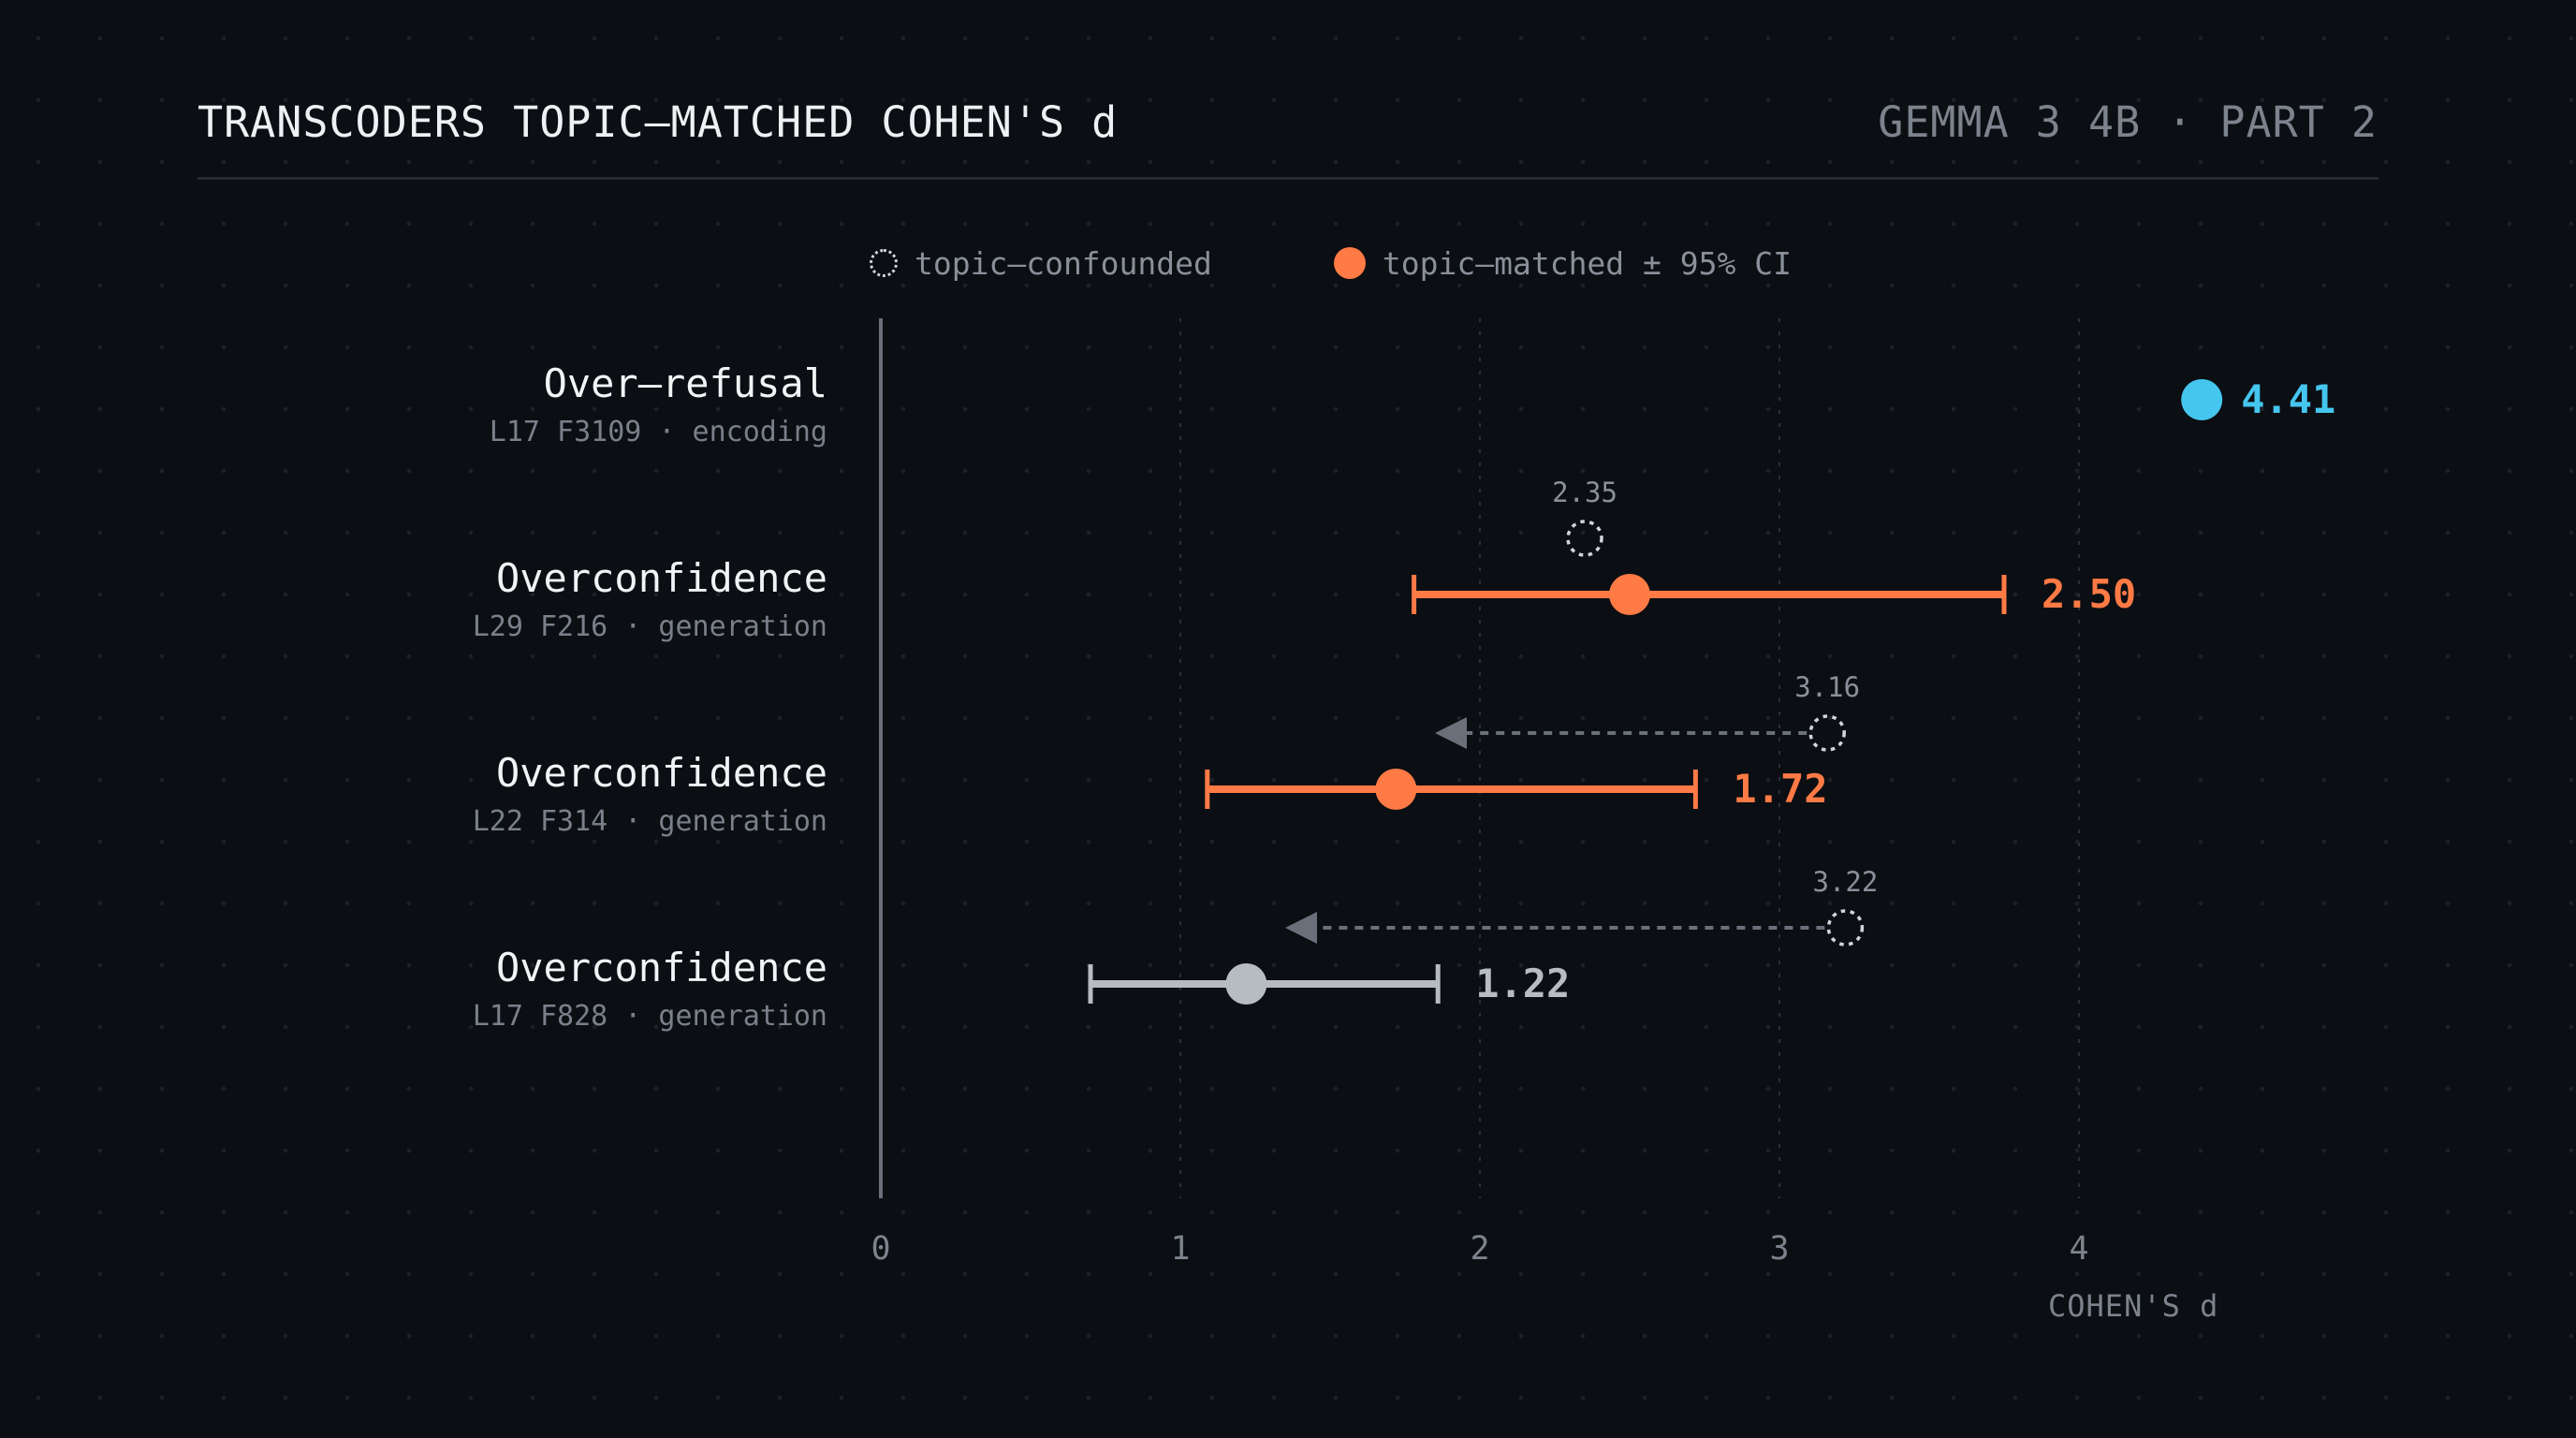 This screenshot has height=1438, width=2576. Describe the element at coordinates (2128, 122) in the screenshot. I see `chart-subtitle: GEMMA 3 4B · PART 2` at that location.